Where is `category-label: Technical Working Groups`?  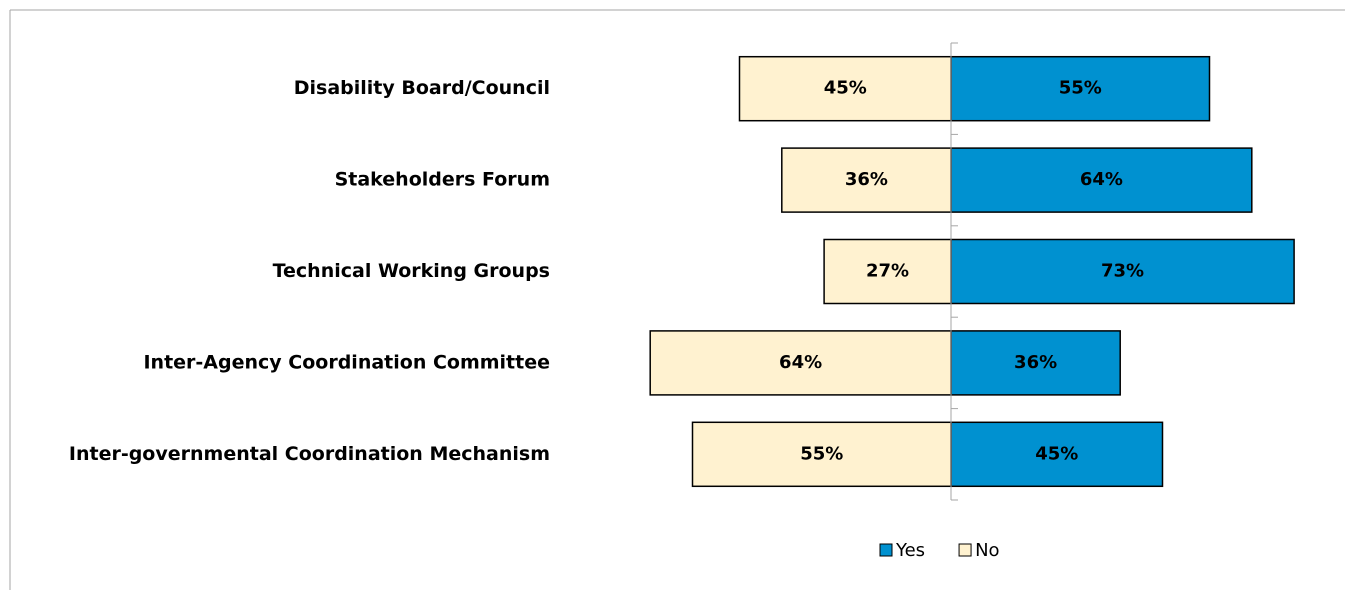
category-label: Technical Working Groups is located at coordinates (411, 271).